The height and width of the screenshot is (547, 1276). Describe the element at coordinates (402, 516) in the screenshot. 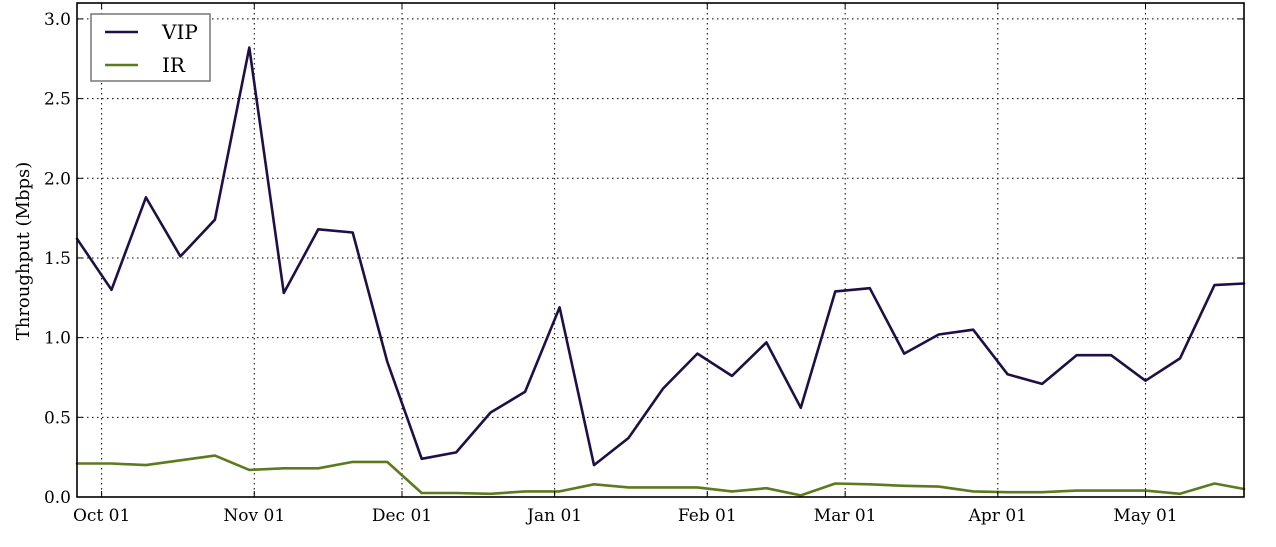

I see `x-tick-label: Dec 01` at that location.